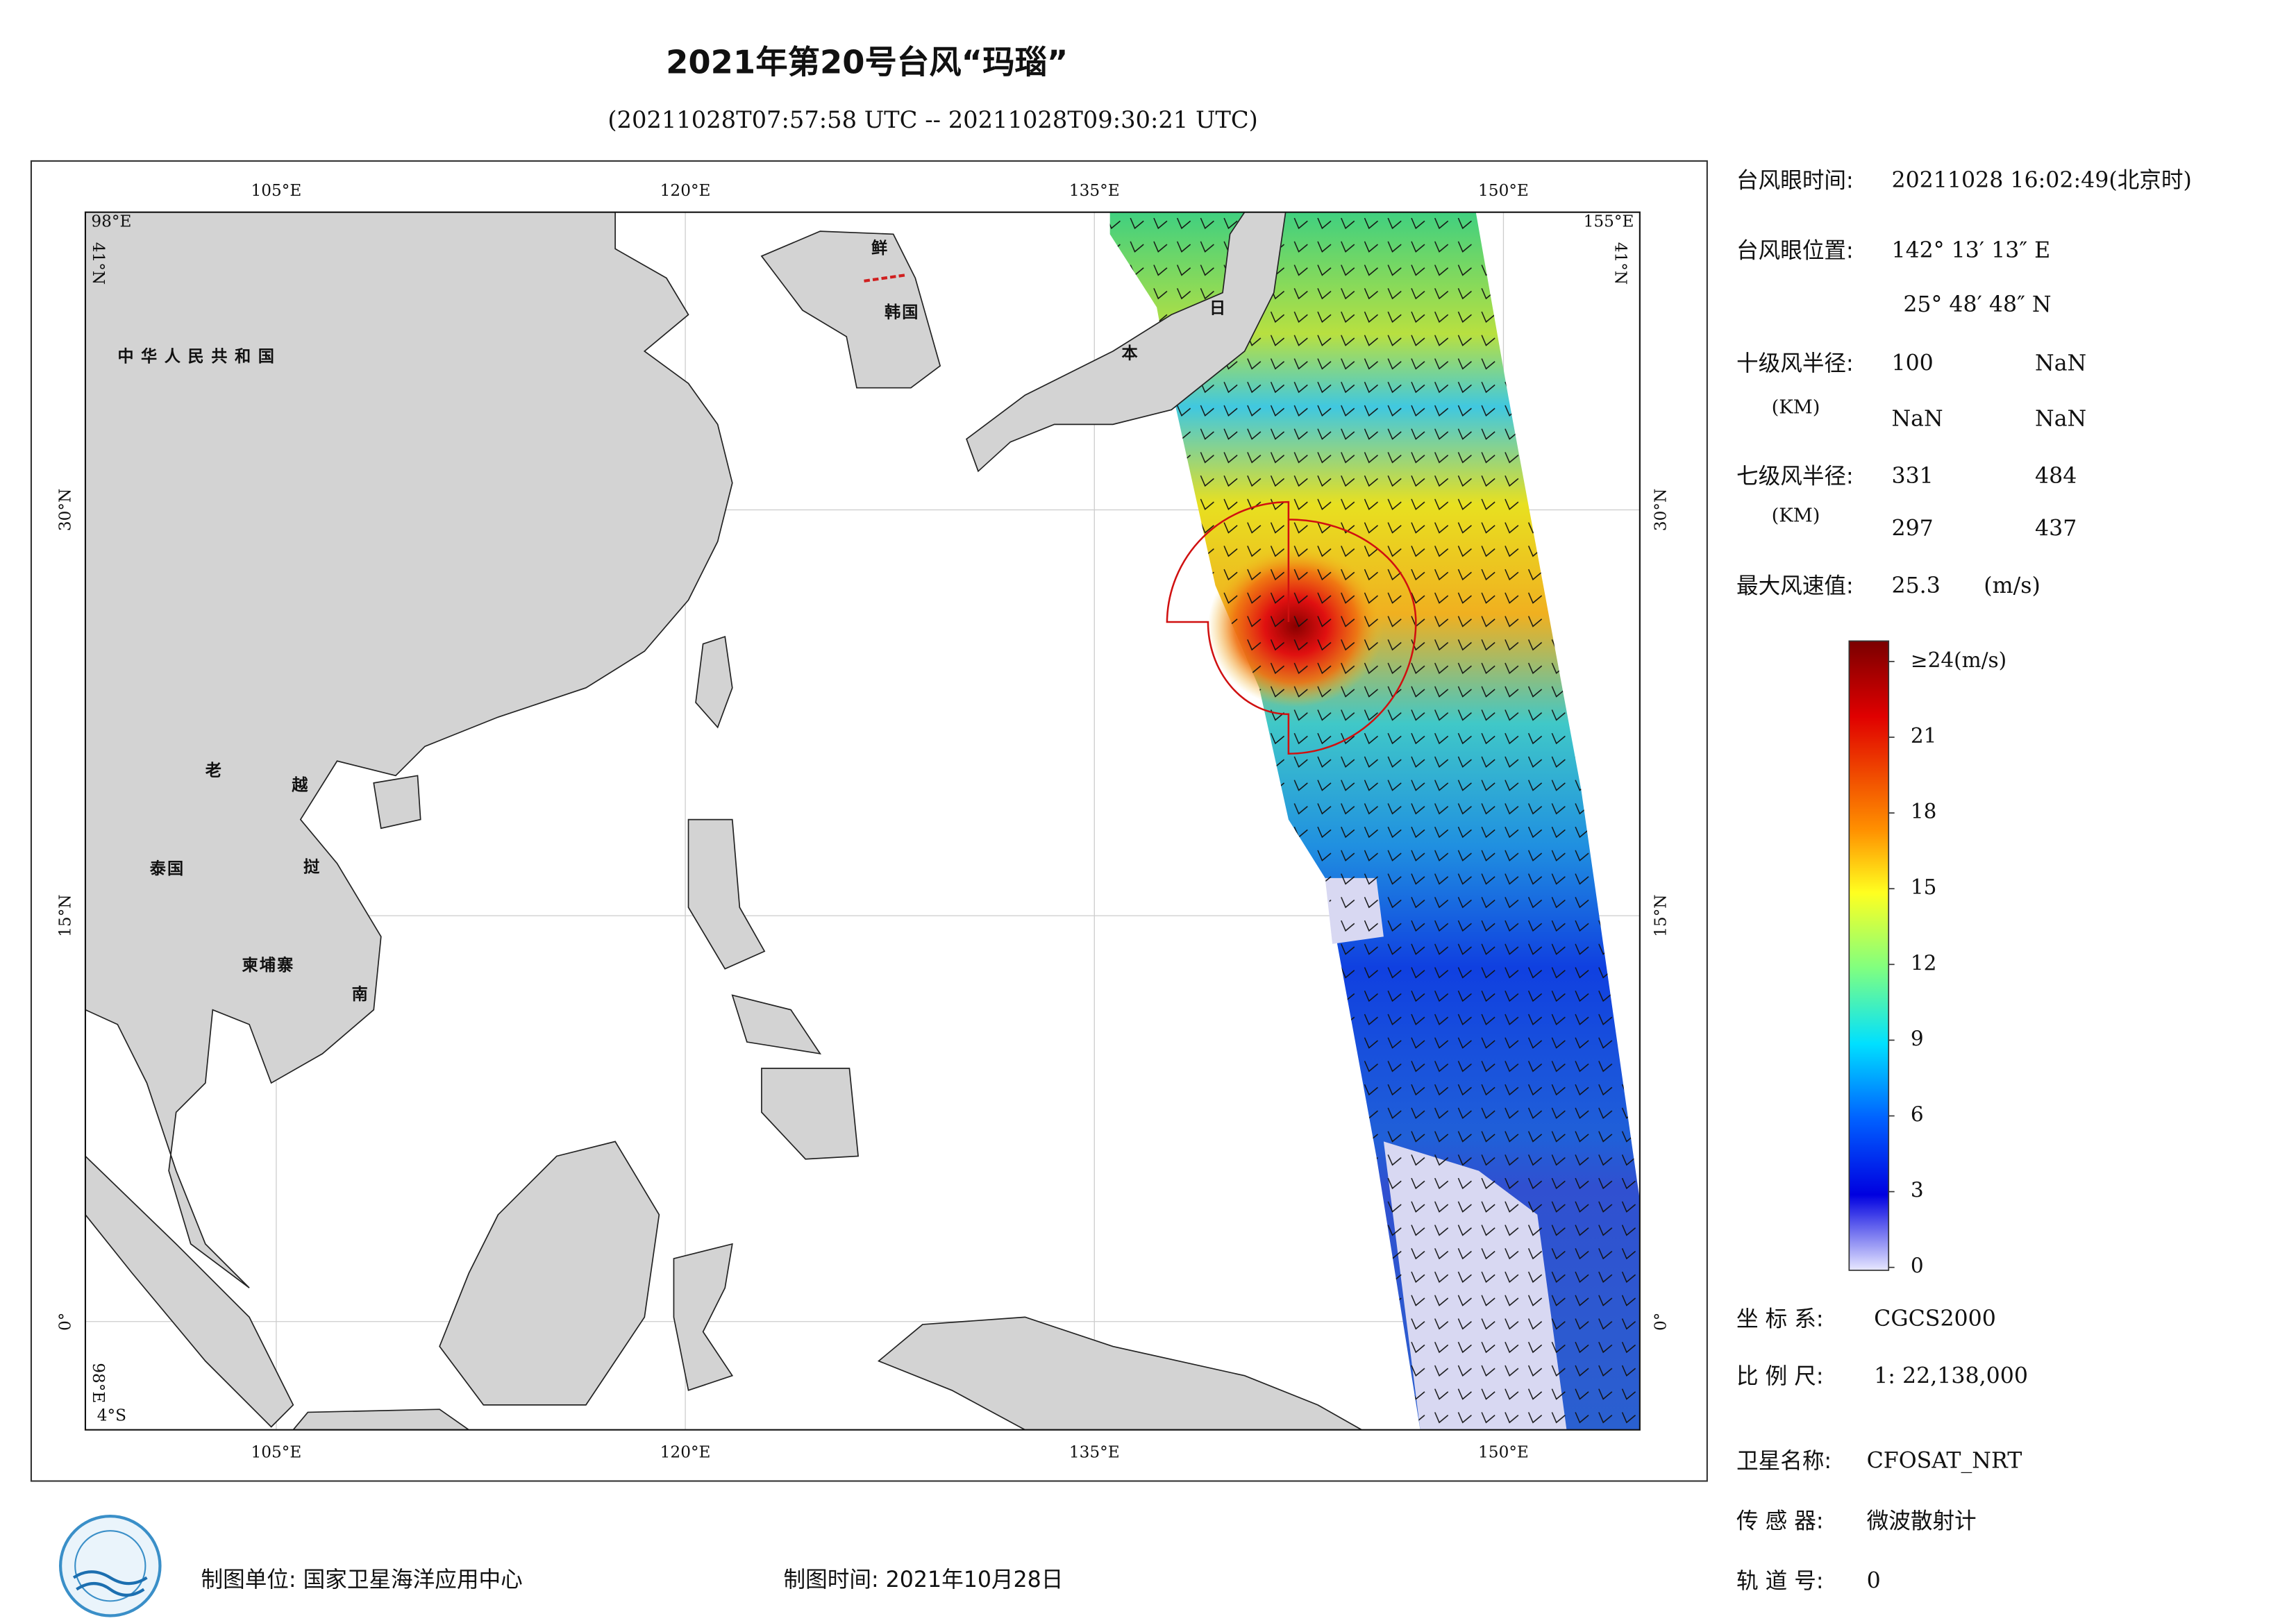  Describe the element at coordinates (2041, 180) in the screenshot. I see `info-value: 20211028 16:02:49(北京时)` at that location.